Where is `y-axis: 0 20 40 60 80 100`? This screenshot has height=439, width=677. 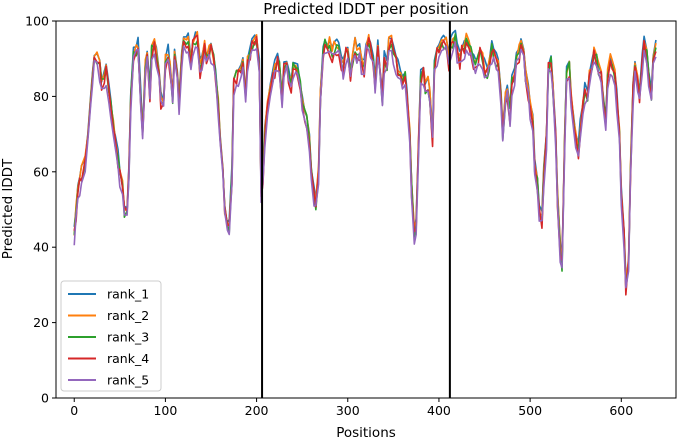 y-axis: 0 20 40 60 80 100 is located at coordinates (40, 210).